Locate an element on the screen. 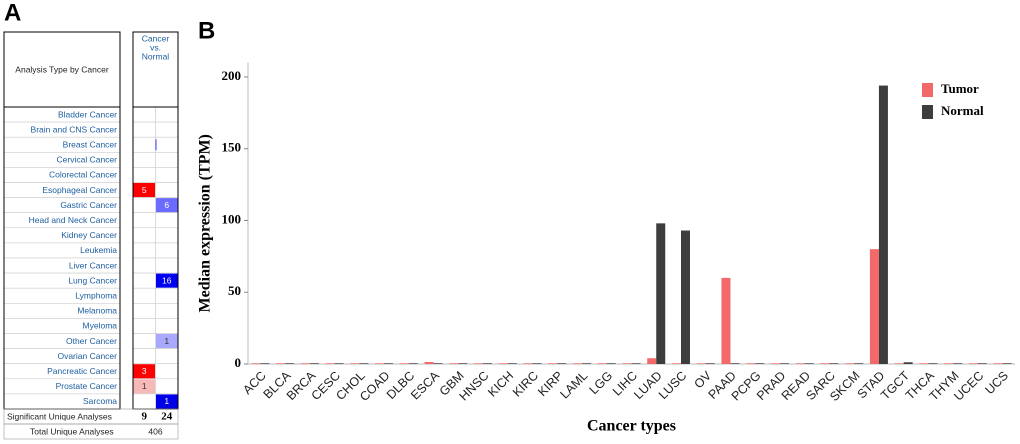 Image resolution: width=1020 pixels, height=444 pixels. x-tick-label: KICH is located at coordinates (500, 384).